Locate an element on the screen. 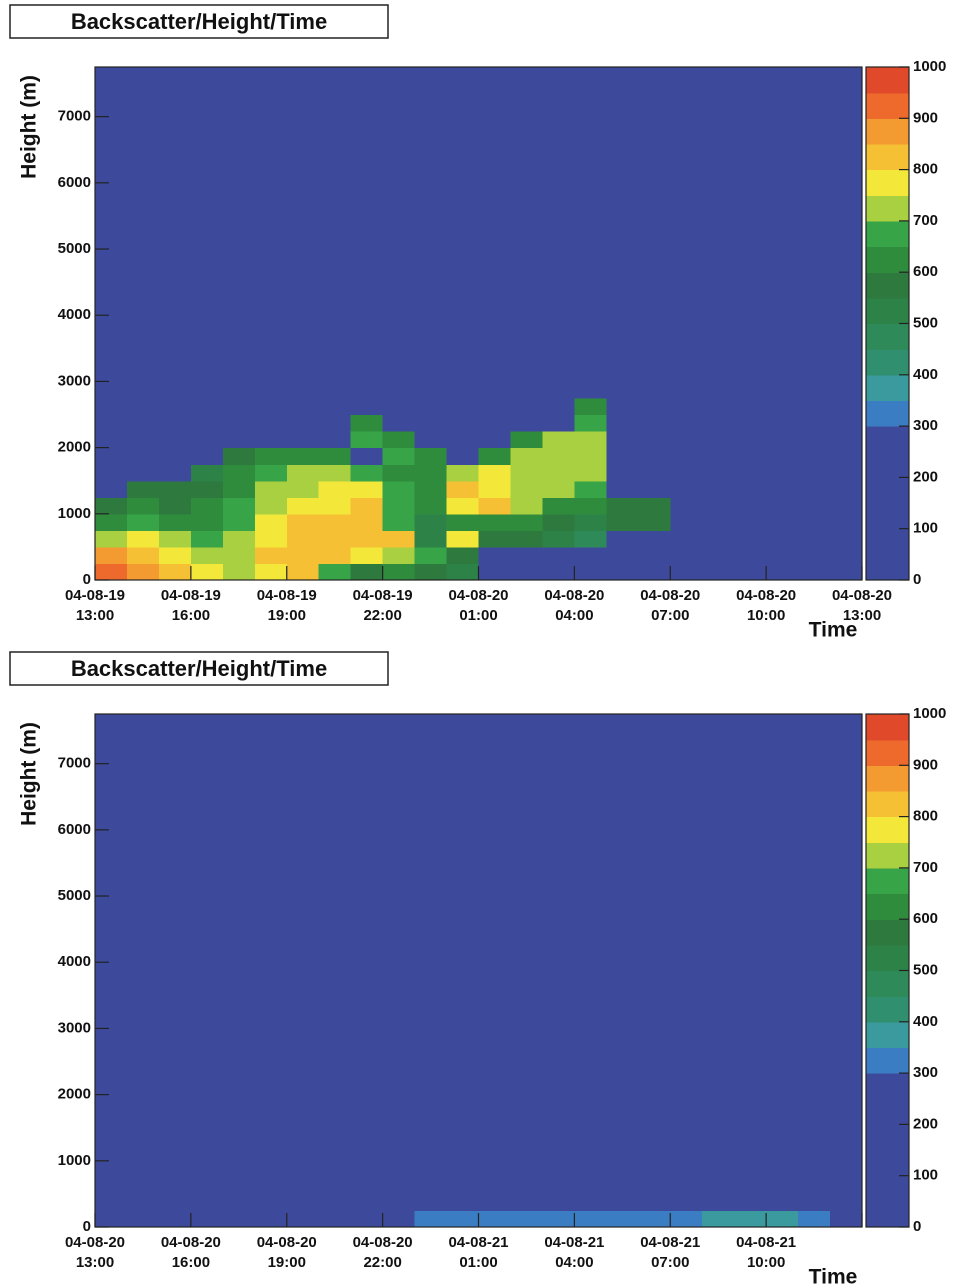  y-tick-label: 0 is located at coordinates (87, 1226).